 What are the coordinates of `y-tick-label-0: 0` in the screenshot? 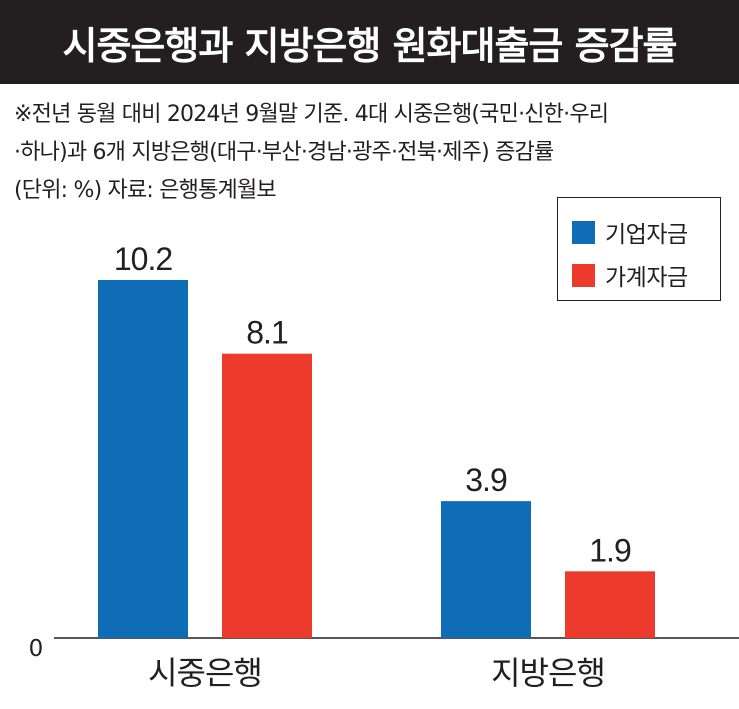 It's located at (36, 649).